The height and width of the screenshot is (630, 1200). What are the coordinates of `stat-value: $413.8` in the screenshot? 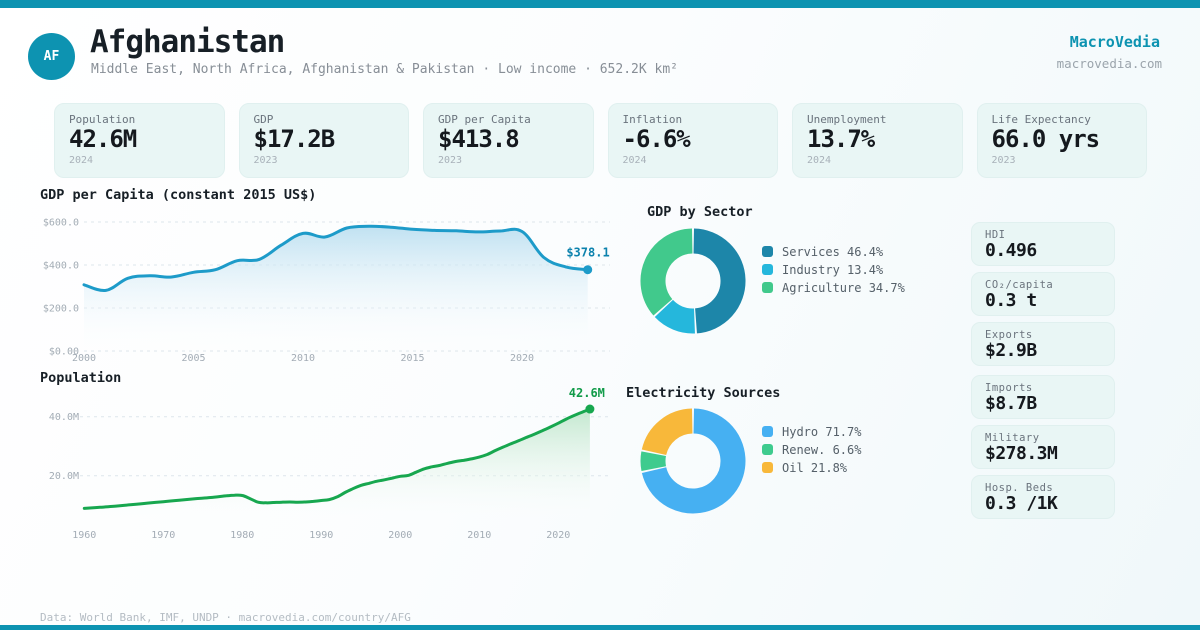 It's located at (479, 139).